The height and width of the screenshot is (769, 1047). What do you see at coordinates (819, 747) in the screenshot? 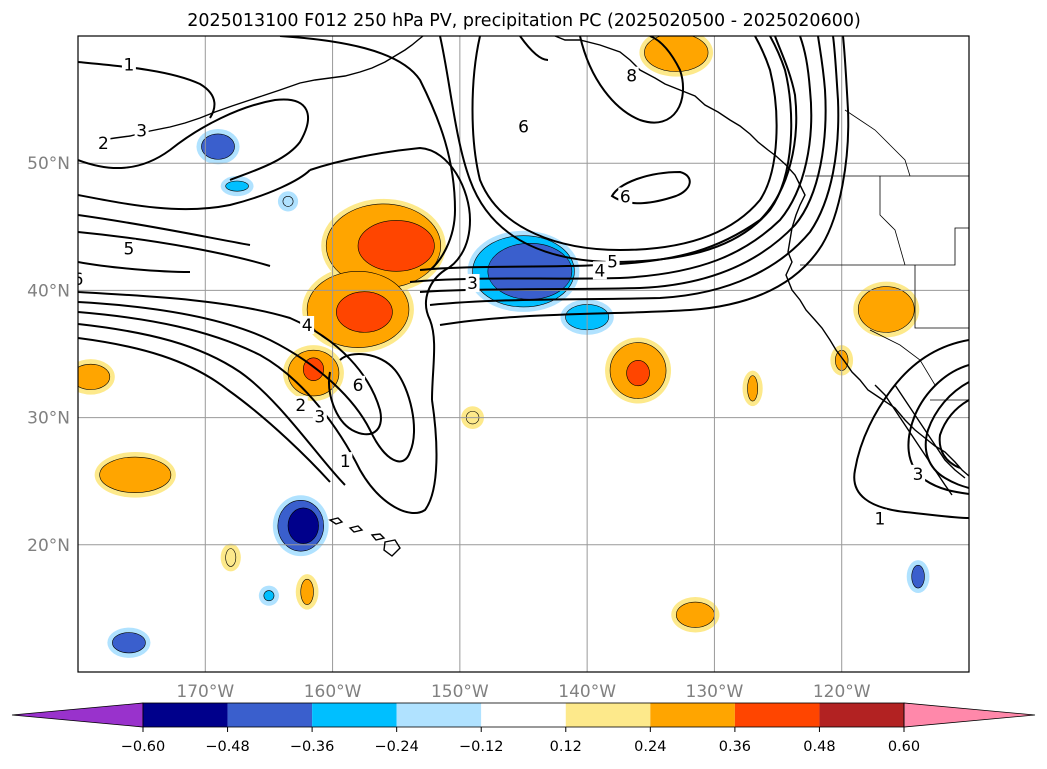
I see `colorbar-tick-label: 0.48` at bounding box center [819, 747].